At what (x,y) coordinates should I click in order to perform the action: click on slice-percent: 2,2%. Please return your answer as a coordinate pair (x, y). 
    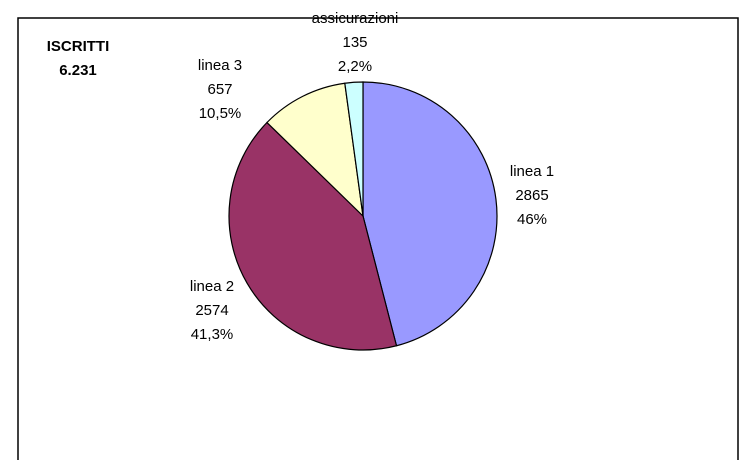
    Looking at the image, I should click on (355, 66).